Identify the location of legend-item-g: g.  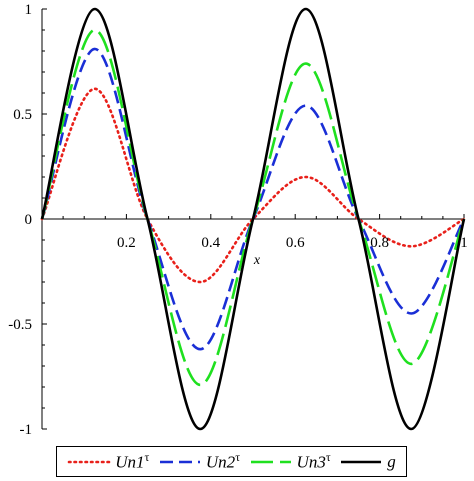
(367, 462).